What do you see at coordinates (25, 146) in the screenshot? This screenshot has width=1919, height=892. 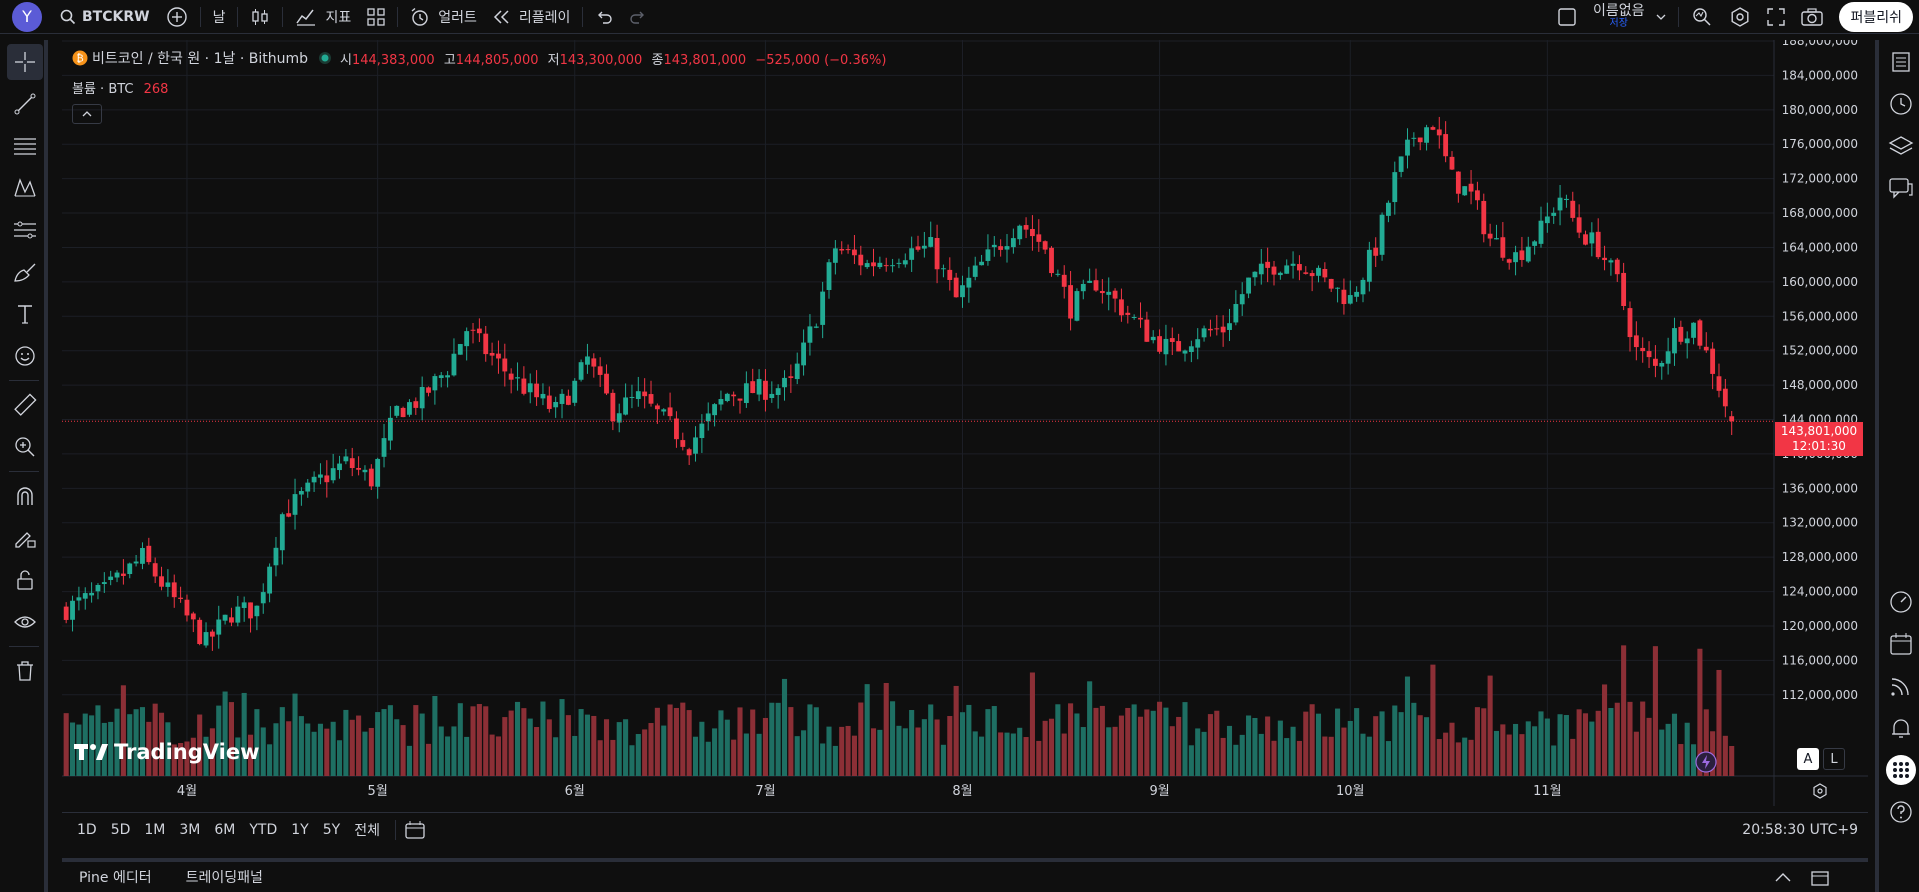 I see `fib-tool` at bounding box center [25, 146].